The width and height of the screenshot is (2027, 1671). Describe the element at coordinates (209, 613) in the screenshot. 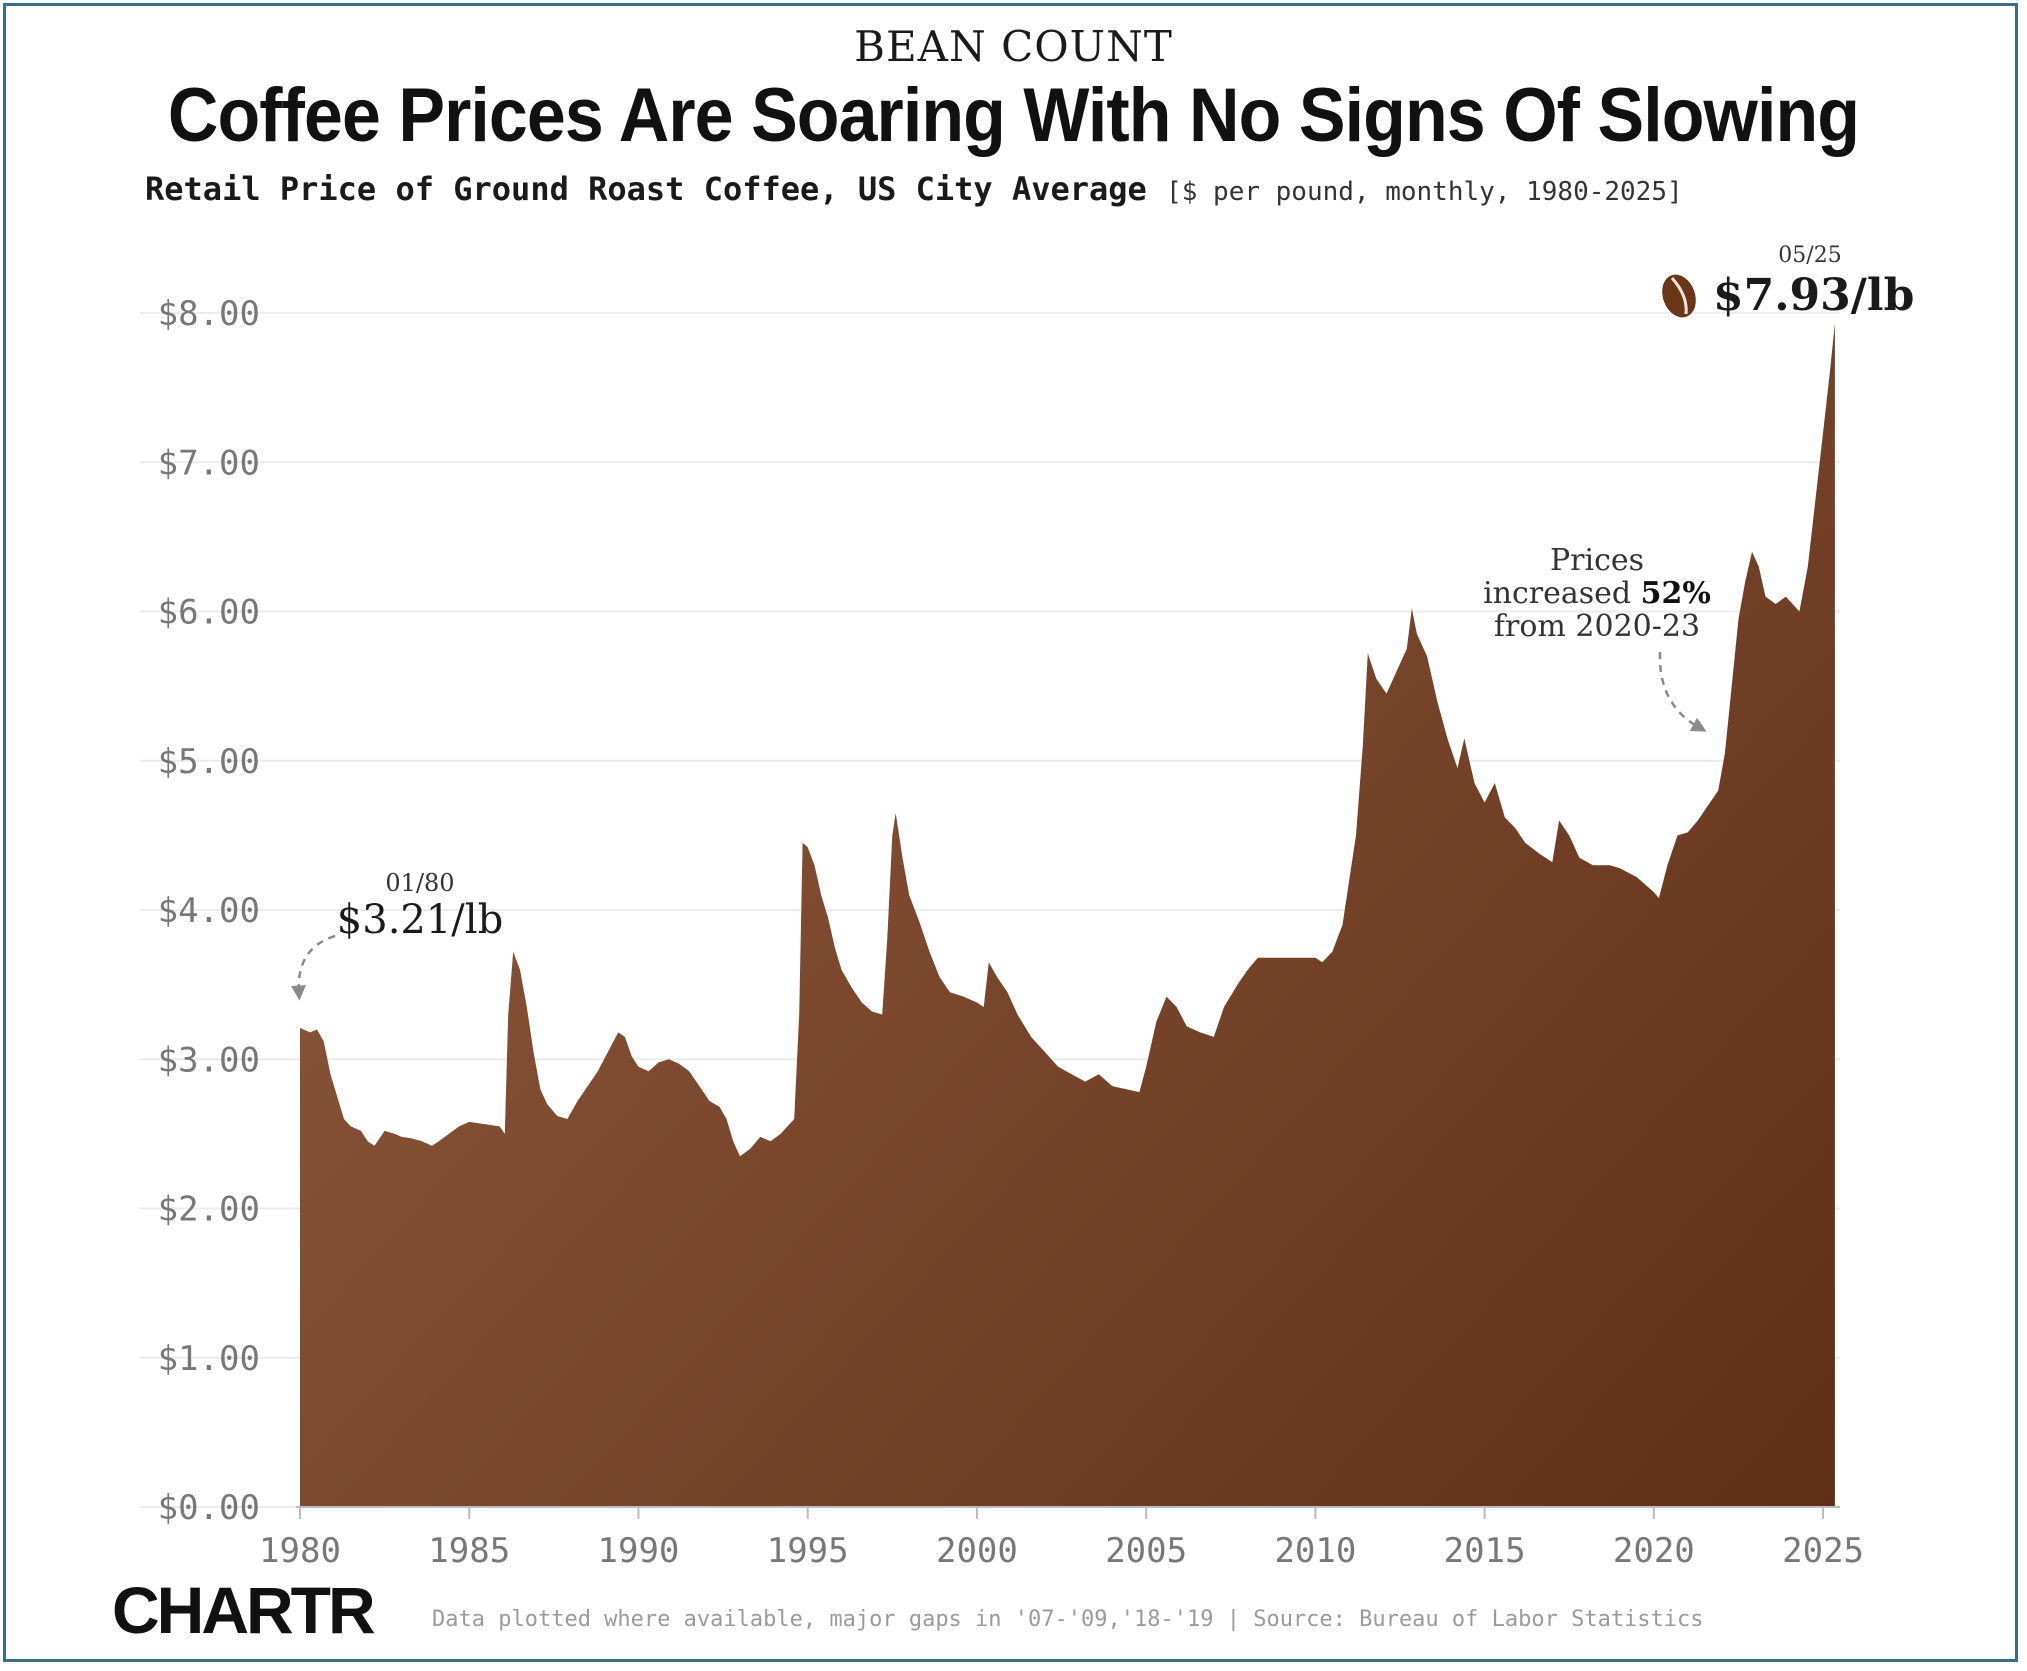

I see `y-tick-label: $6.00` at that location.